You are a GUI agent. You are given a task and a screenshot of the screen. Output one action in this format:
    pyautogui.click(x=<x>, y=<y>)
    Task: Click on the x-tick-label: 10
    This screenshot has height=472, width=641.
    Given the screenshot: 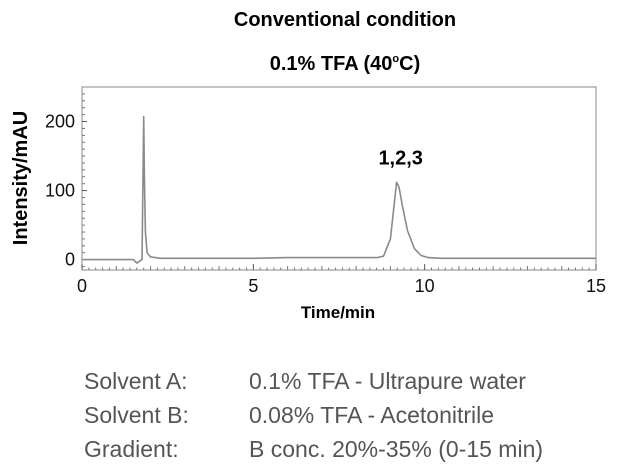 What is the action you would take?
    pyautogui.click(x=425, y=286)
    